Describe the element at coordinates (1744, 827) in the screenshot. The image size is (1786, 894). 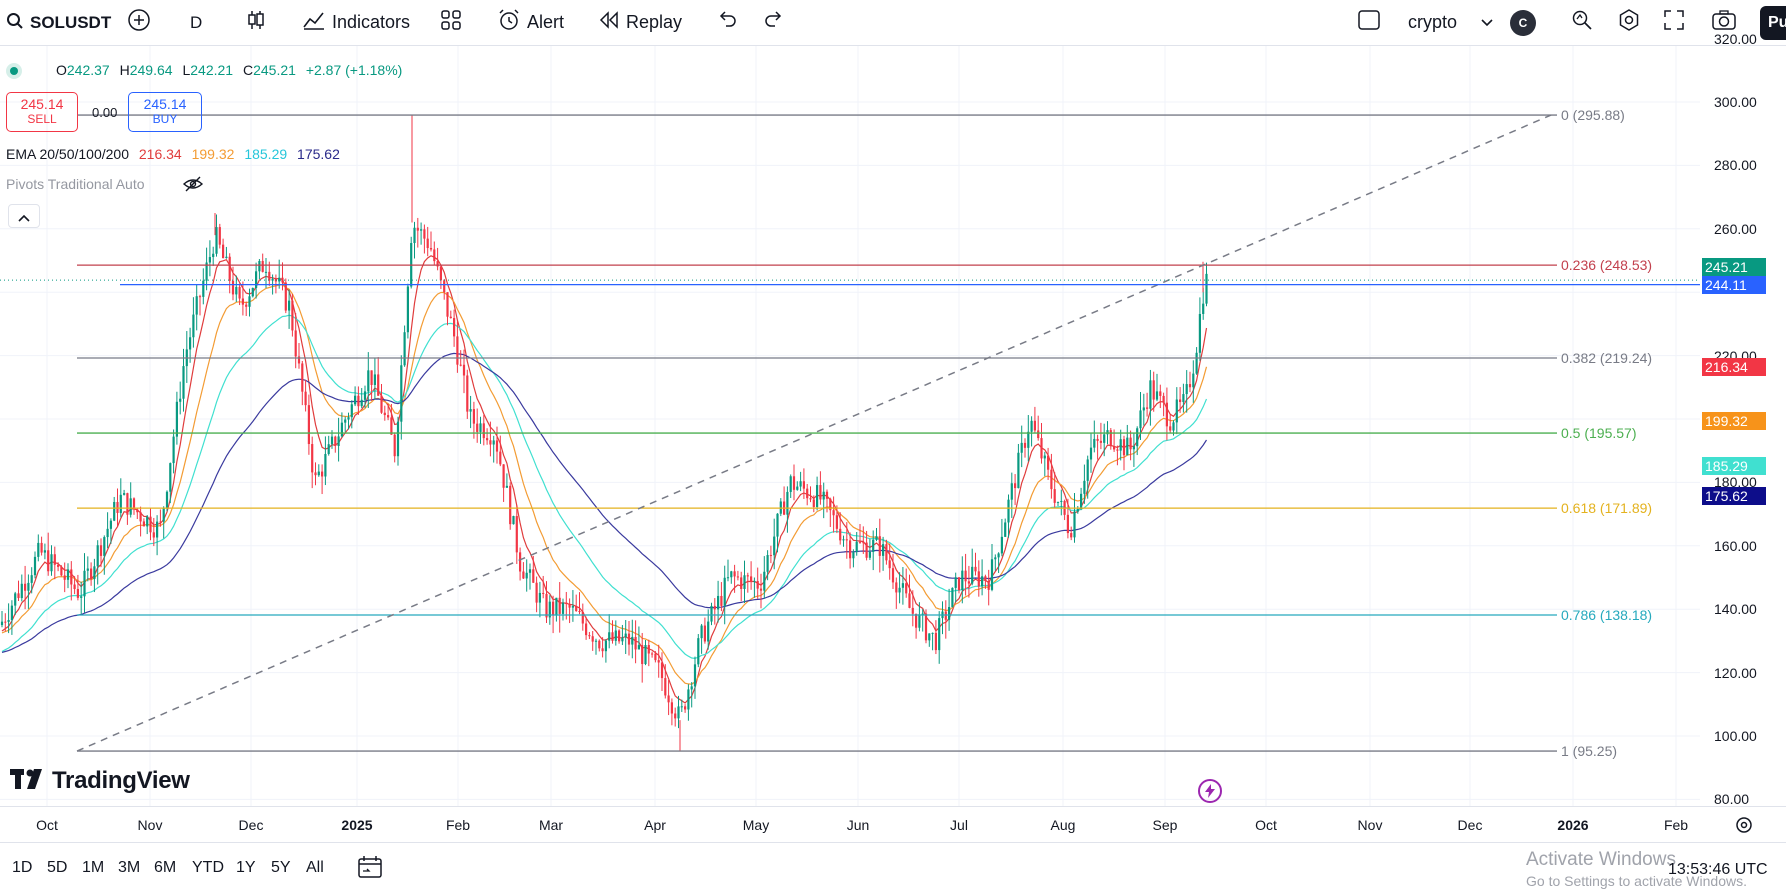
I see `axis-settings-icon` at that location.